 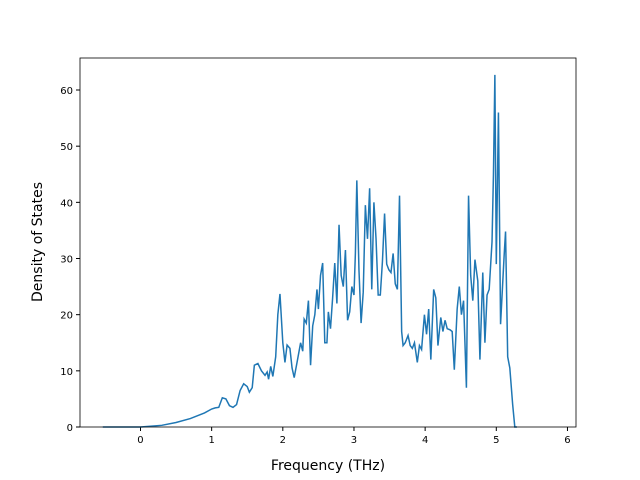 I want to click on x-tick-label: 2, so click(x=283, y=440).